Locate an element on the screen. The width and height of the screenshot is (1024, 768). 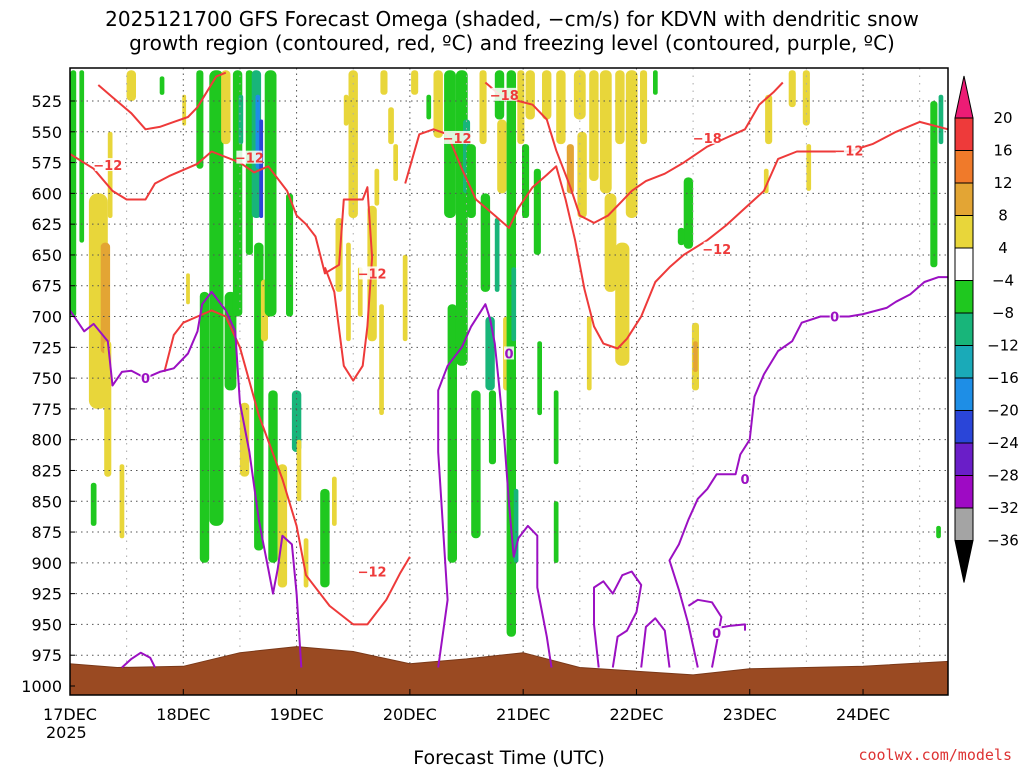
x-tick-label: 19DEC is located at coordinates (297, 714).